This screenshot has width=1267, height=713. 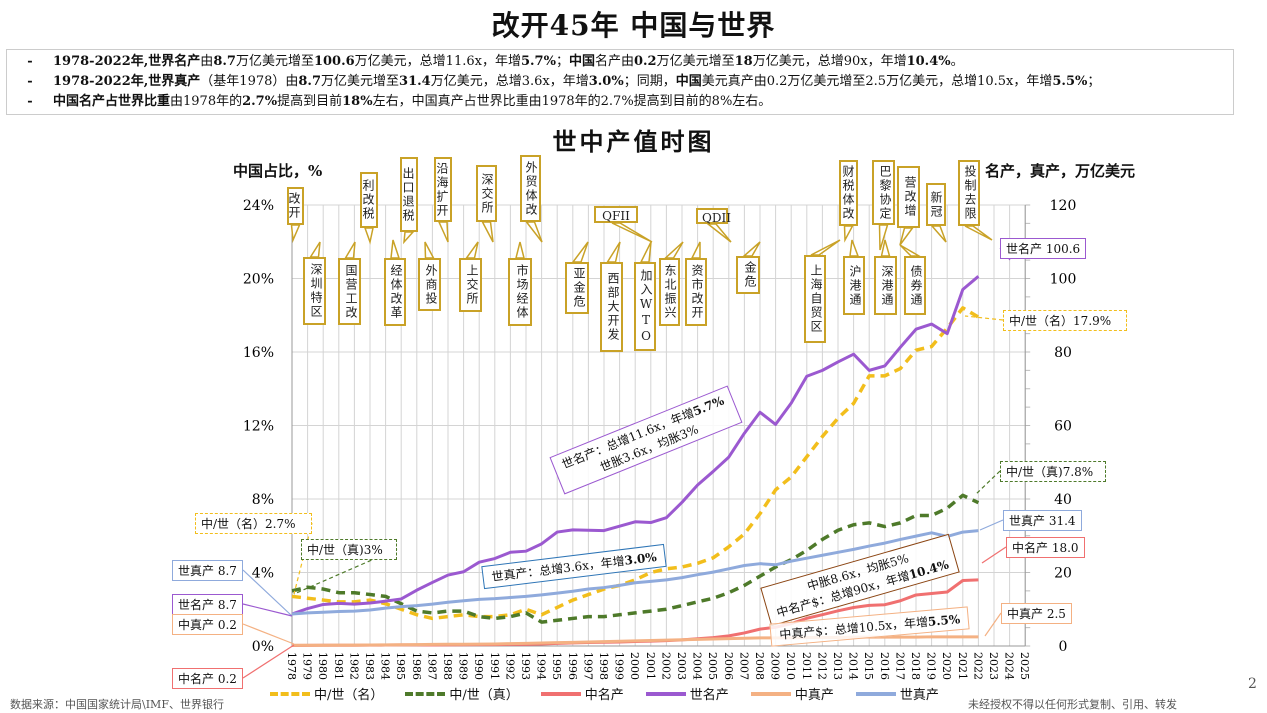 What do you see at coordinates (207, 604) in the screenshot?
I see `left-end-label: 世名产 8.7` at bounding box center [207, 604].